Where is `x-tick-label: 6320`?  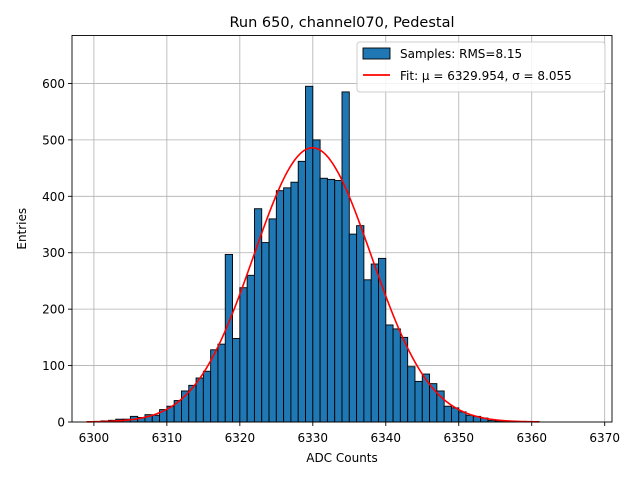 x-tick-label: 6320 is located at coordinates (240, 438).